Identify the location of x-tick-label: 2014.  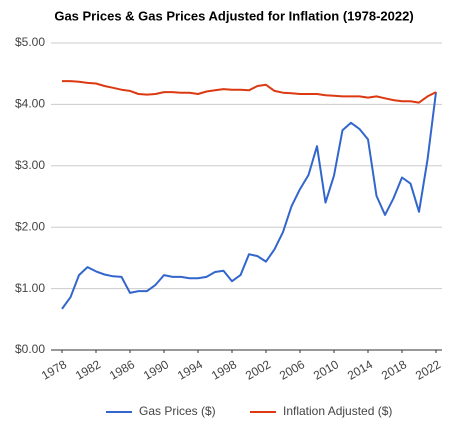
(360, 370).